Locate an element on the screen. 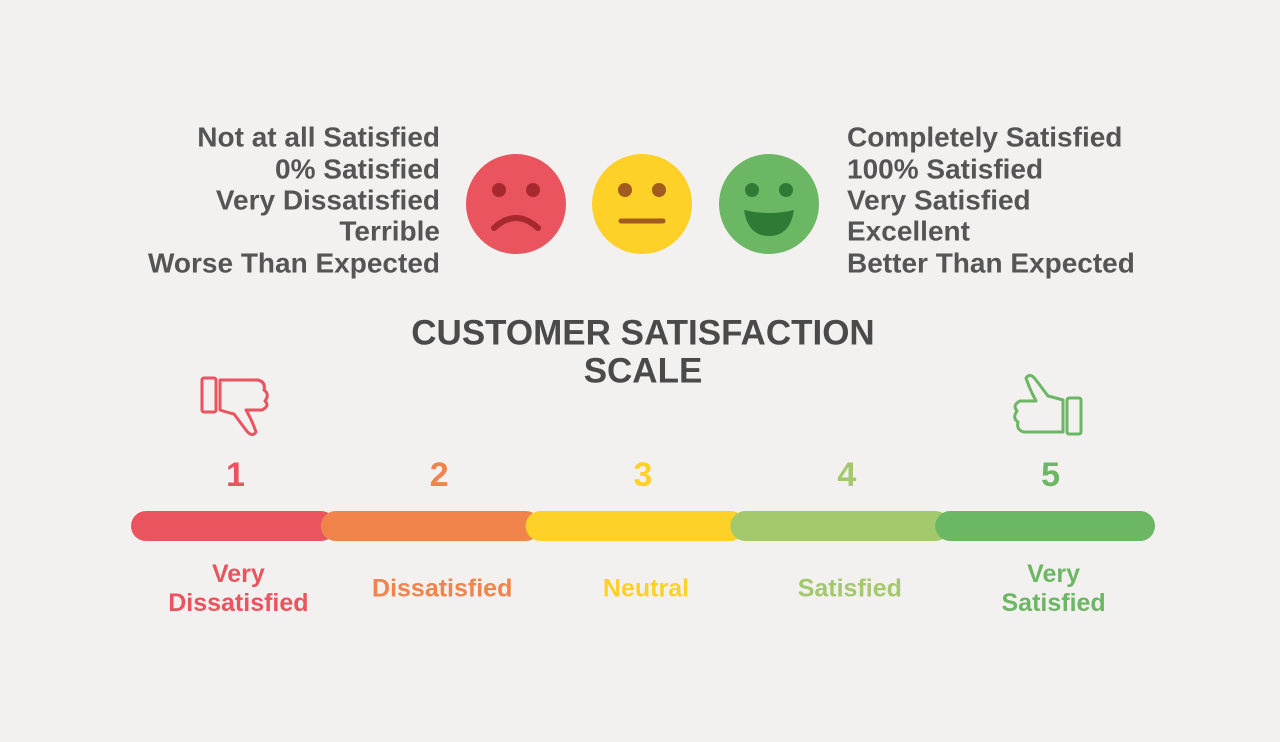 The width and height of the screenshot is (1280, 742). title: CUSTOMER SATISFACTION is located at coordinates (642, 332).